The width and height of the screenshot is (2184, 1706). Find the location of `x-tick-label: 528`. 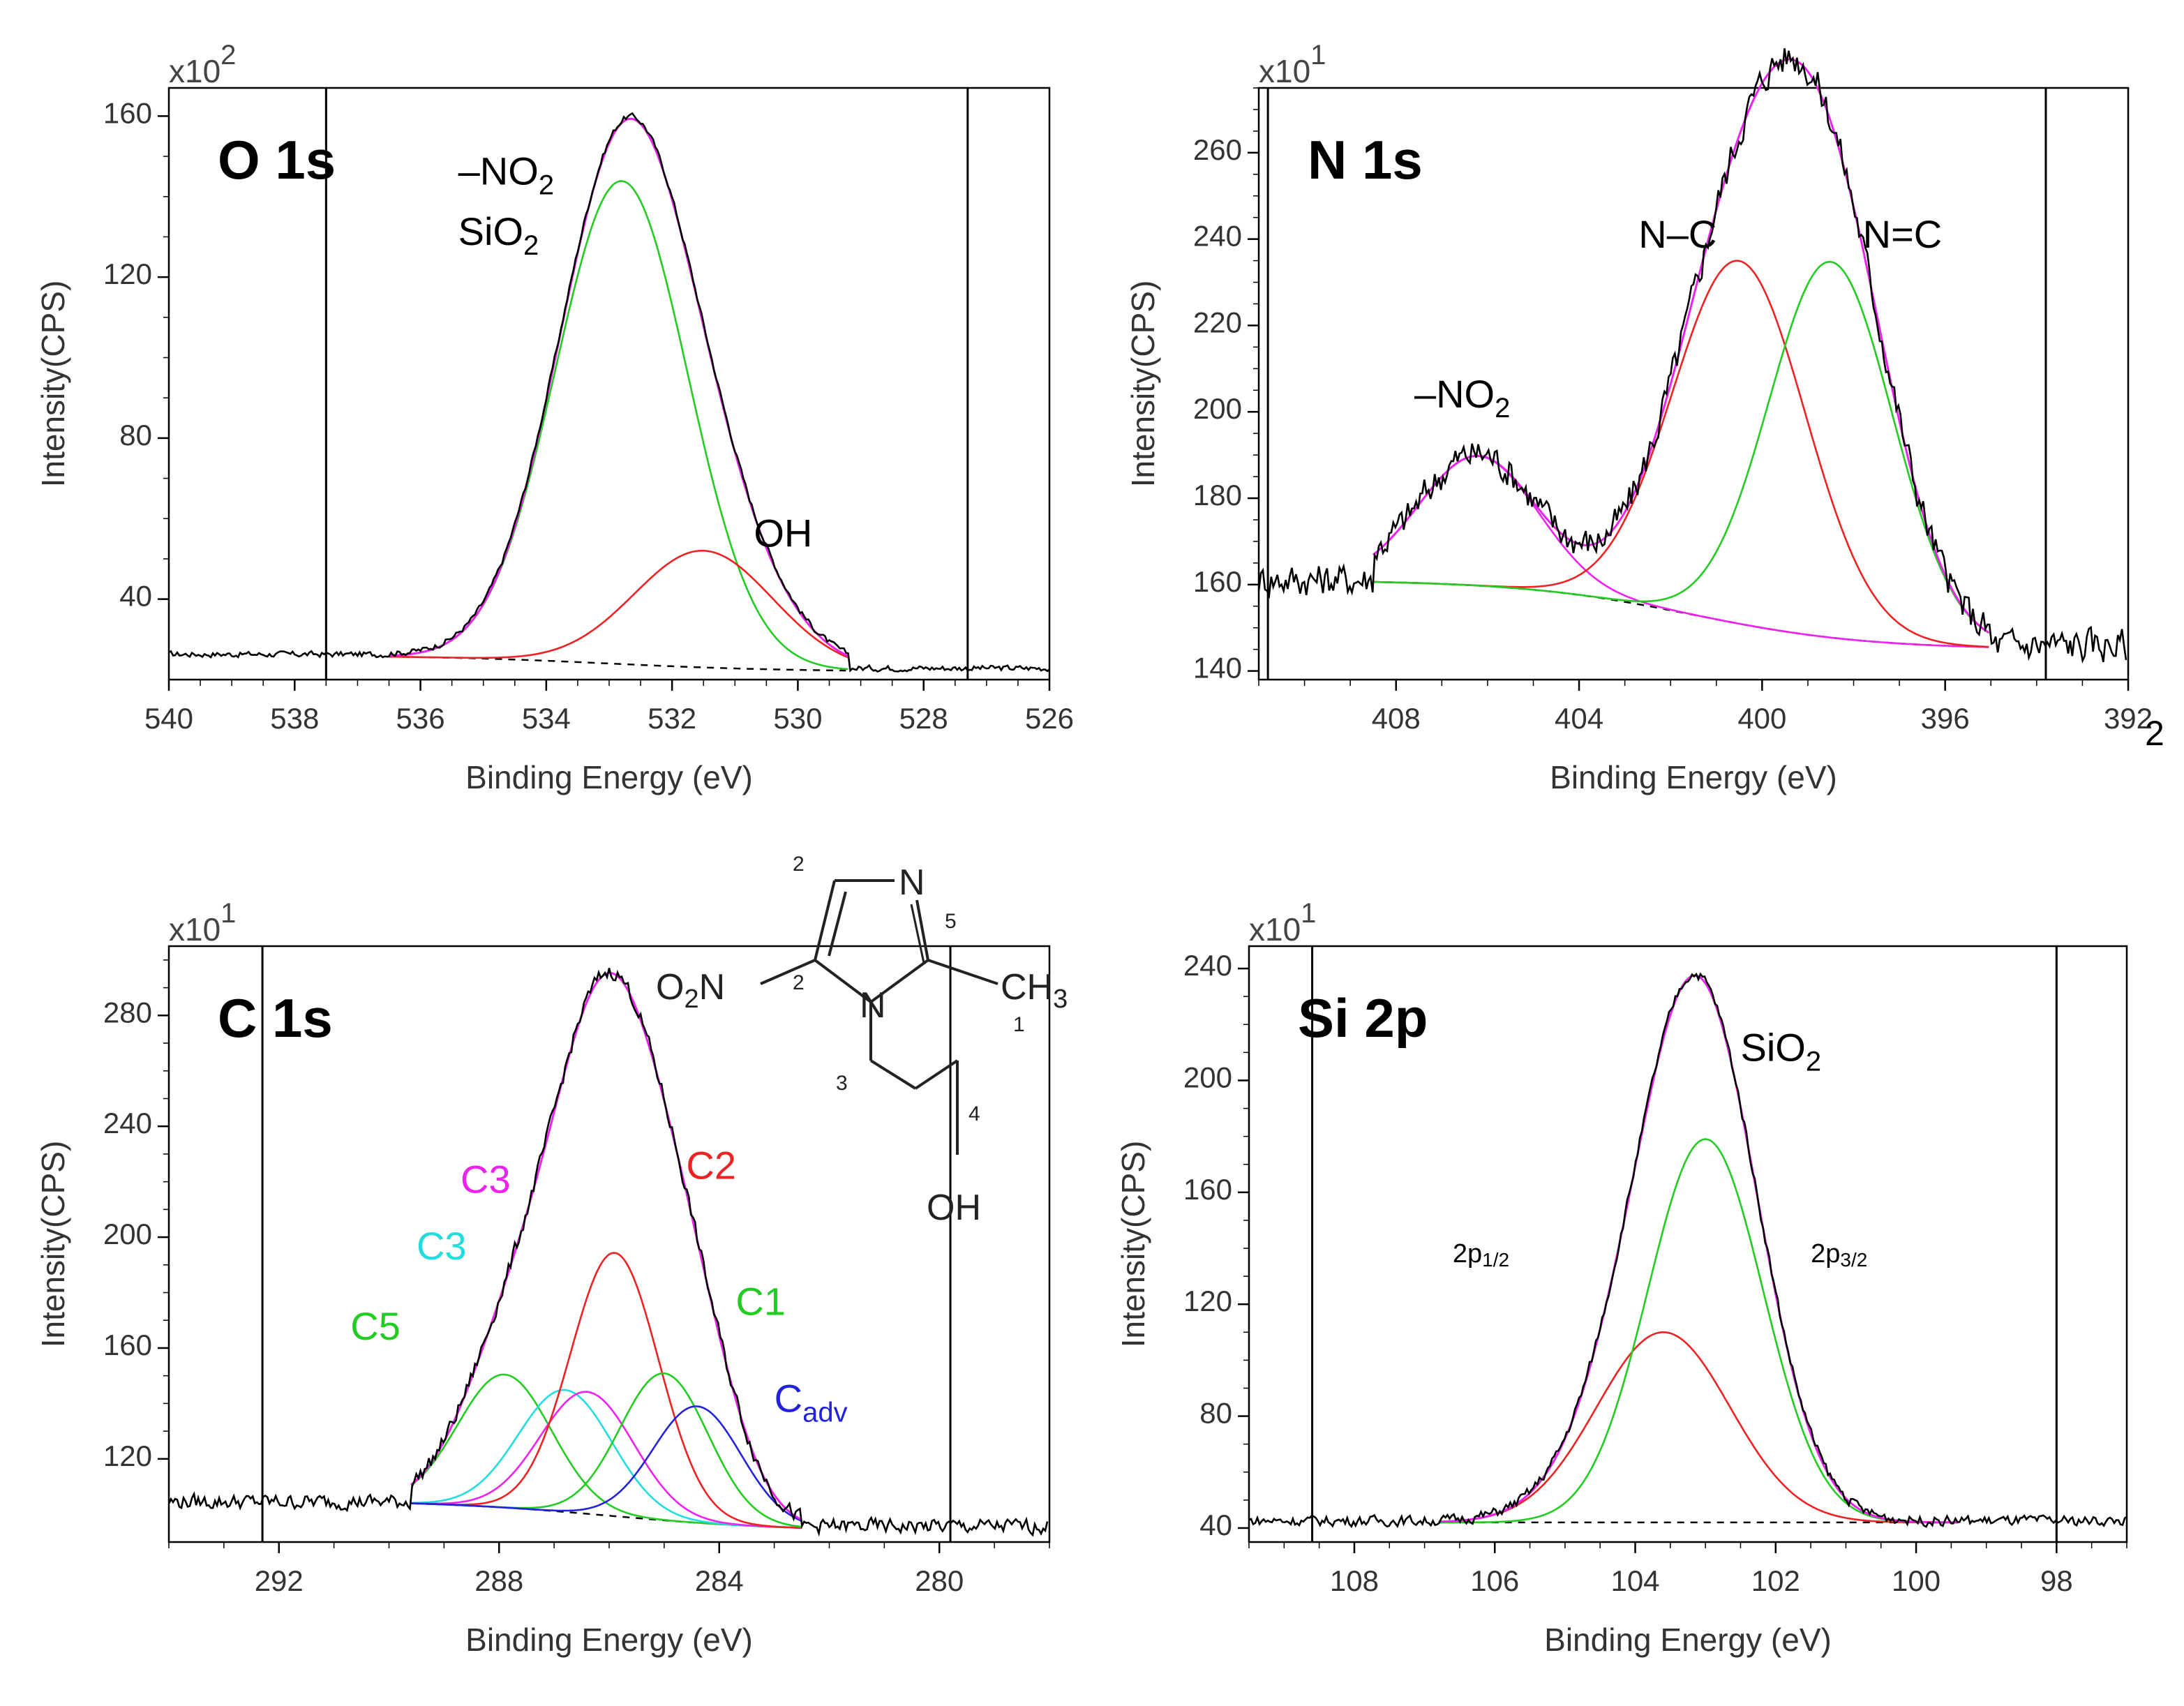

x-tick-label: 528 is located at coordinates (924, 718).